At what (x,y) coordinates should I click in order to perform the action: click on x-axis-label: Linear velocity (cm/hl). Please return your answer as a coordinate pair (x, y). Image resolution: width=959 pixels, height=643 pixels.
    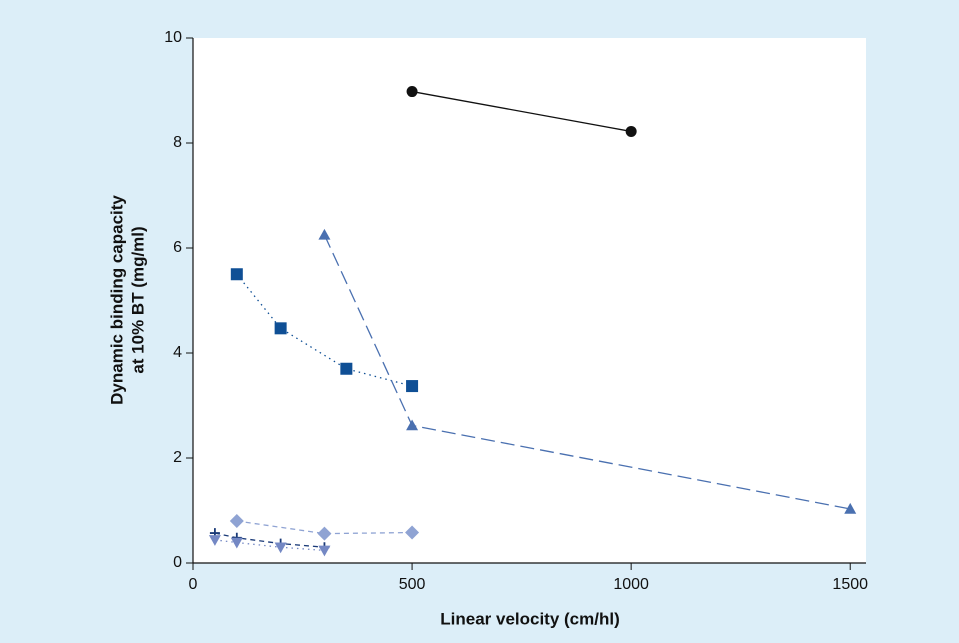
    Looking at the image, I should click on (530, 618).